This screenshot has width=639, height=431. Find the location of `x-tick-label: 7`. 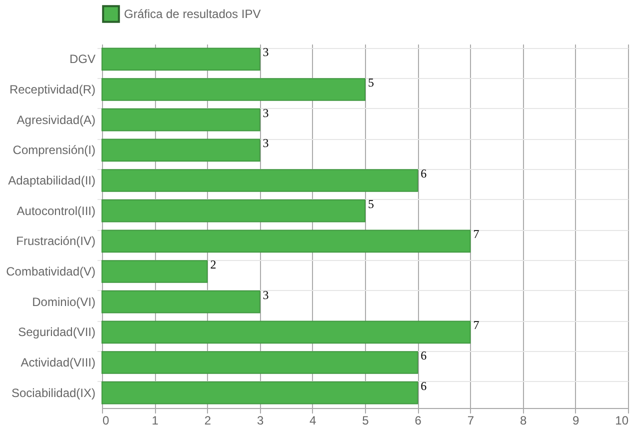

x-tick-label: 7 is located at coordinates (470, 421).